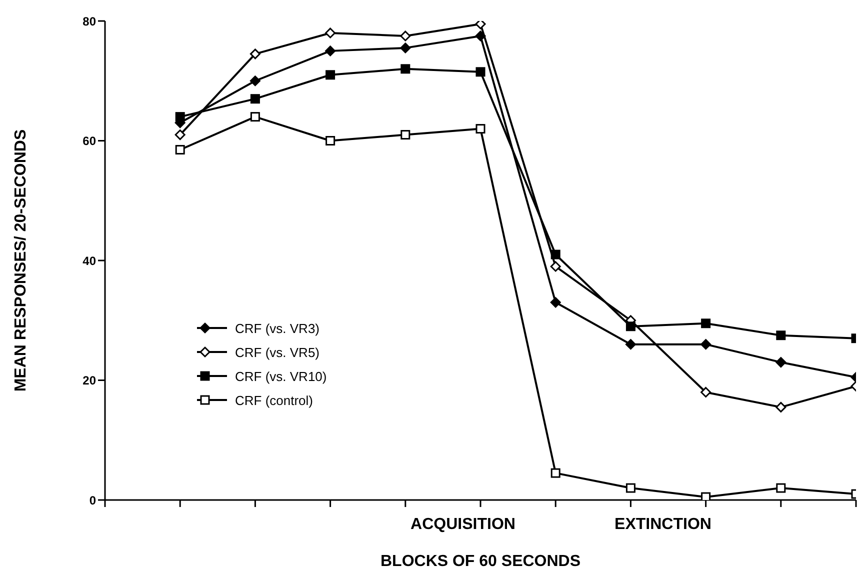 This screenshot has height=568, width=860. I want to click on y-tick-label: 40, so click(89, 261).